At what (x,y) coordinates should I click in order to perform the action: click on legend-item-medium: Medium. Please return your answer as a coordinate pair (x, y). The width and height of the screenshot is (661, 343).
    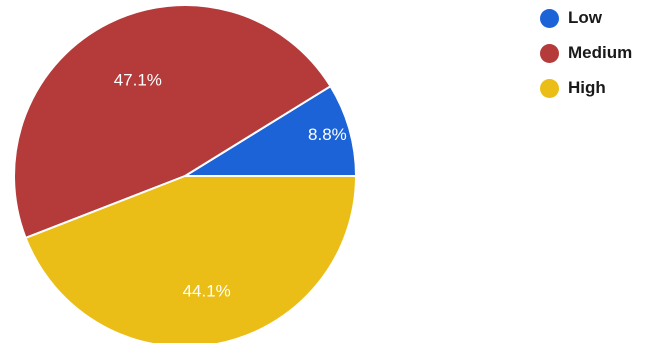
    Looking at the image, I should click on (586, 53).